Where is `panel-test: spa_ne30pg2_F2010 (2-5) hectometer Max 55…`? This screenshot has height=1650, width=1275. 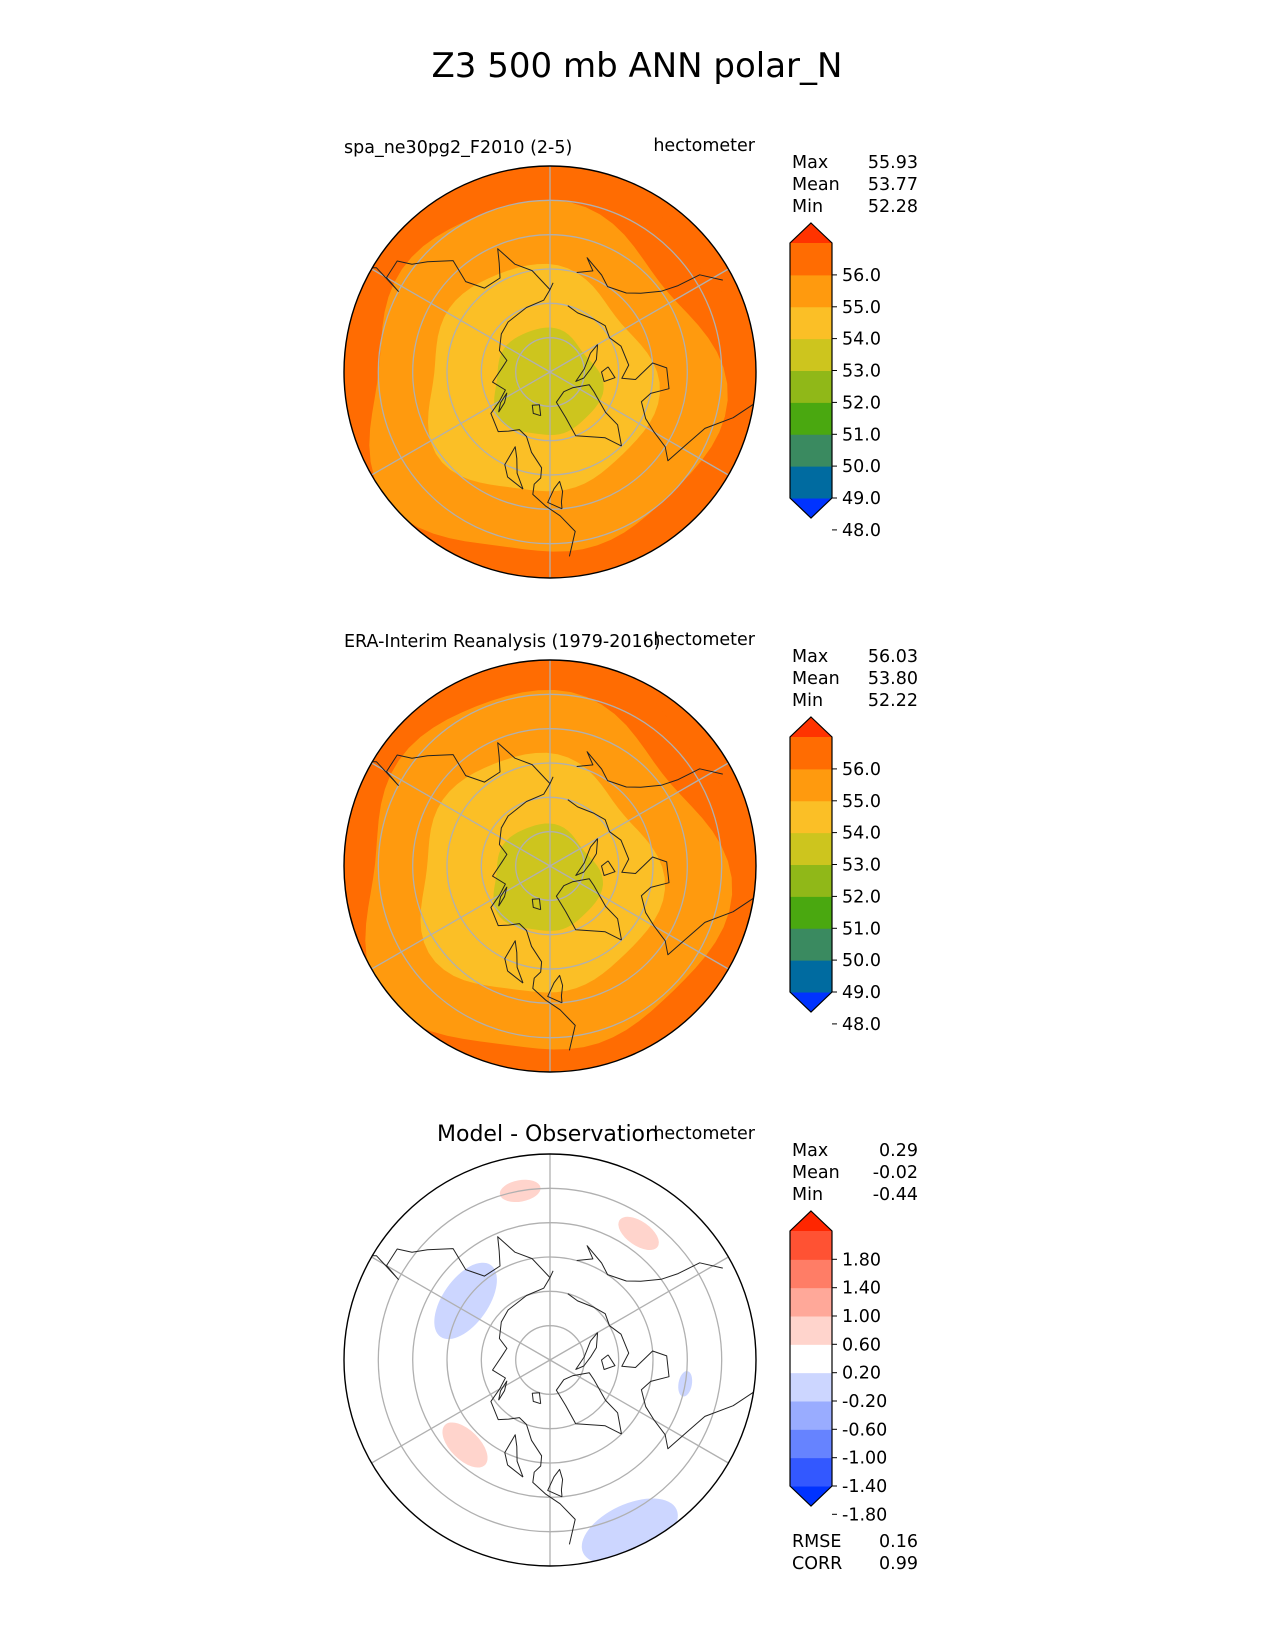 panel-test: spa_ne30pg2_F2010 (2-5) hectometer Max 55… is located at coordinates (630, 357).